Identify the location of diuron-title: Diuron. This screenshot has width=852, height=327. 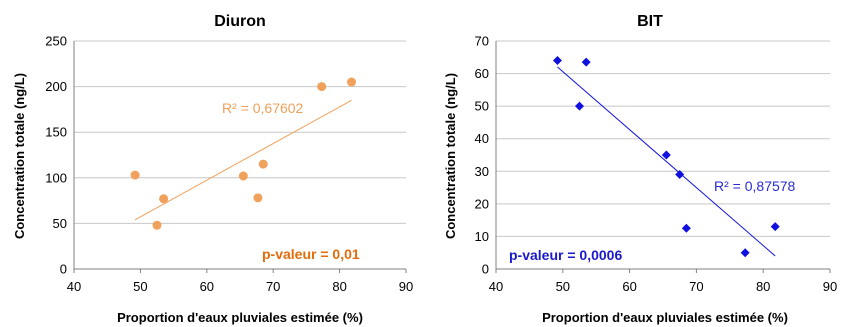
(240, 21).